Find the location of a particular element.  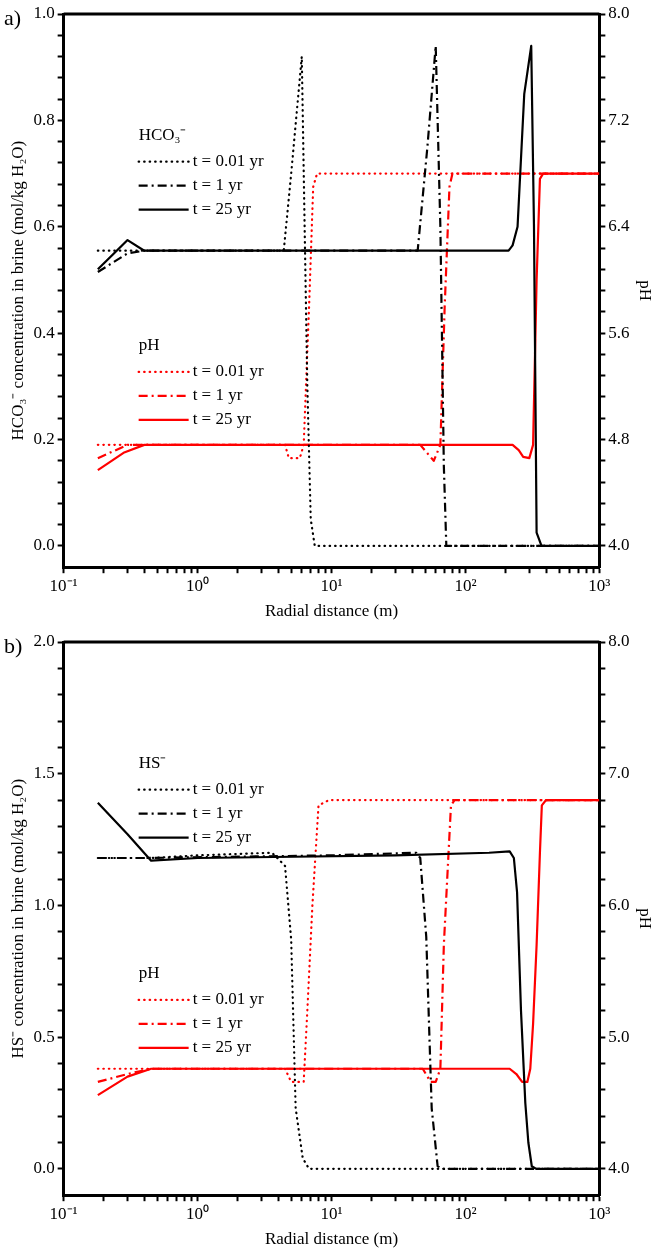

y2-tick-label: 5.6 is located at coordinates (619, 332).